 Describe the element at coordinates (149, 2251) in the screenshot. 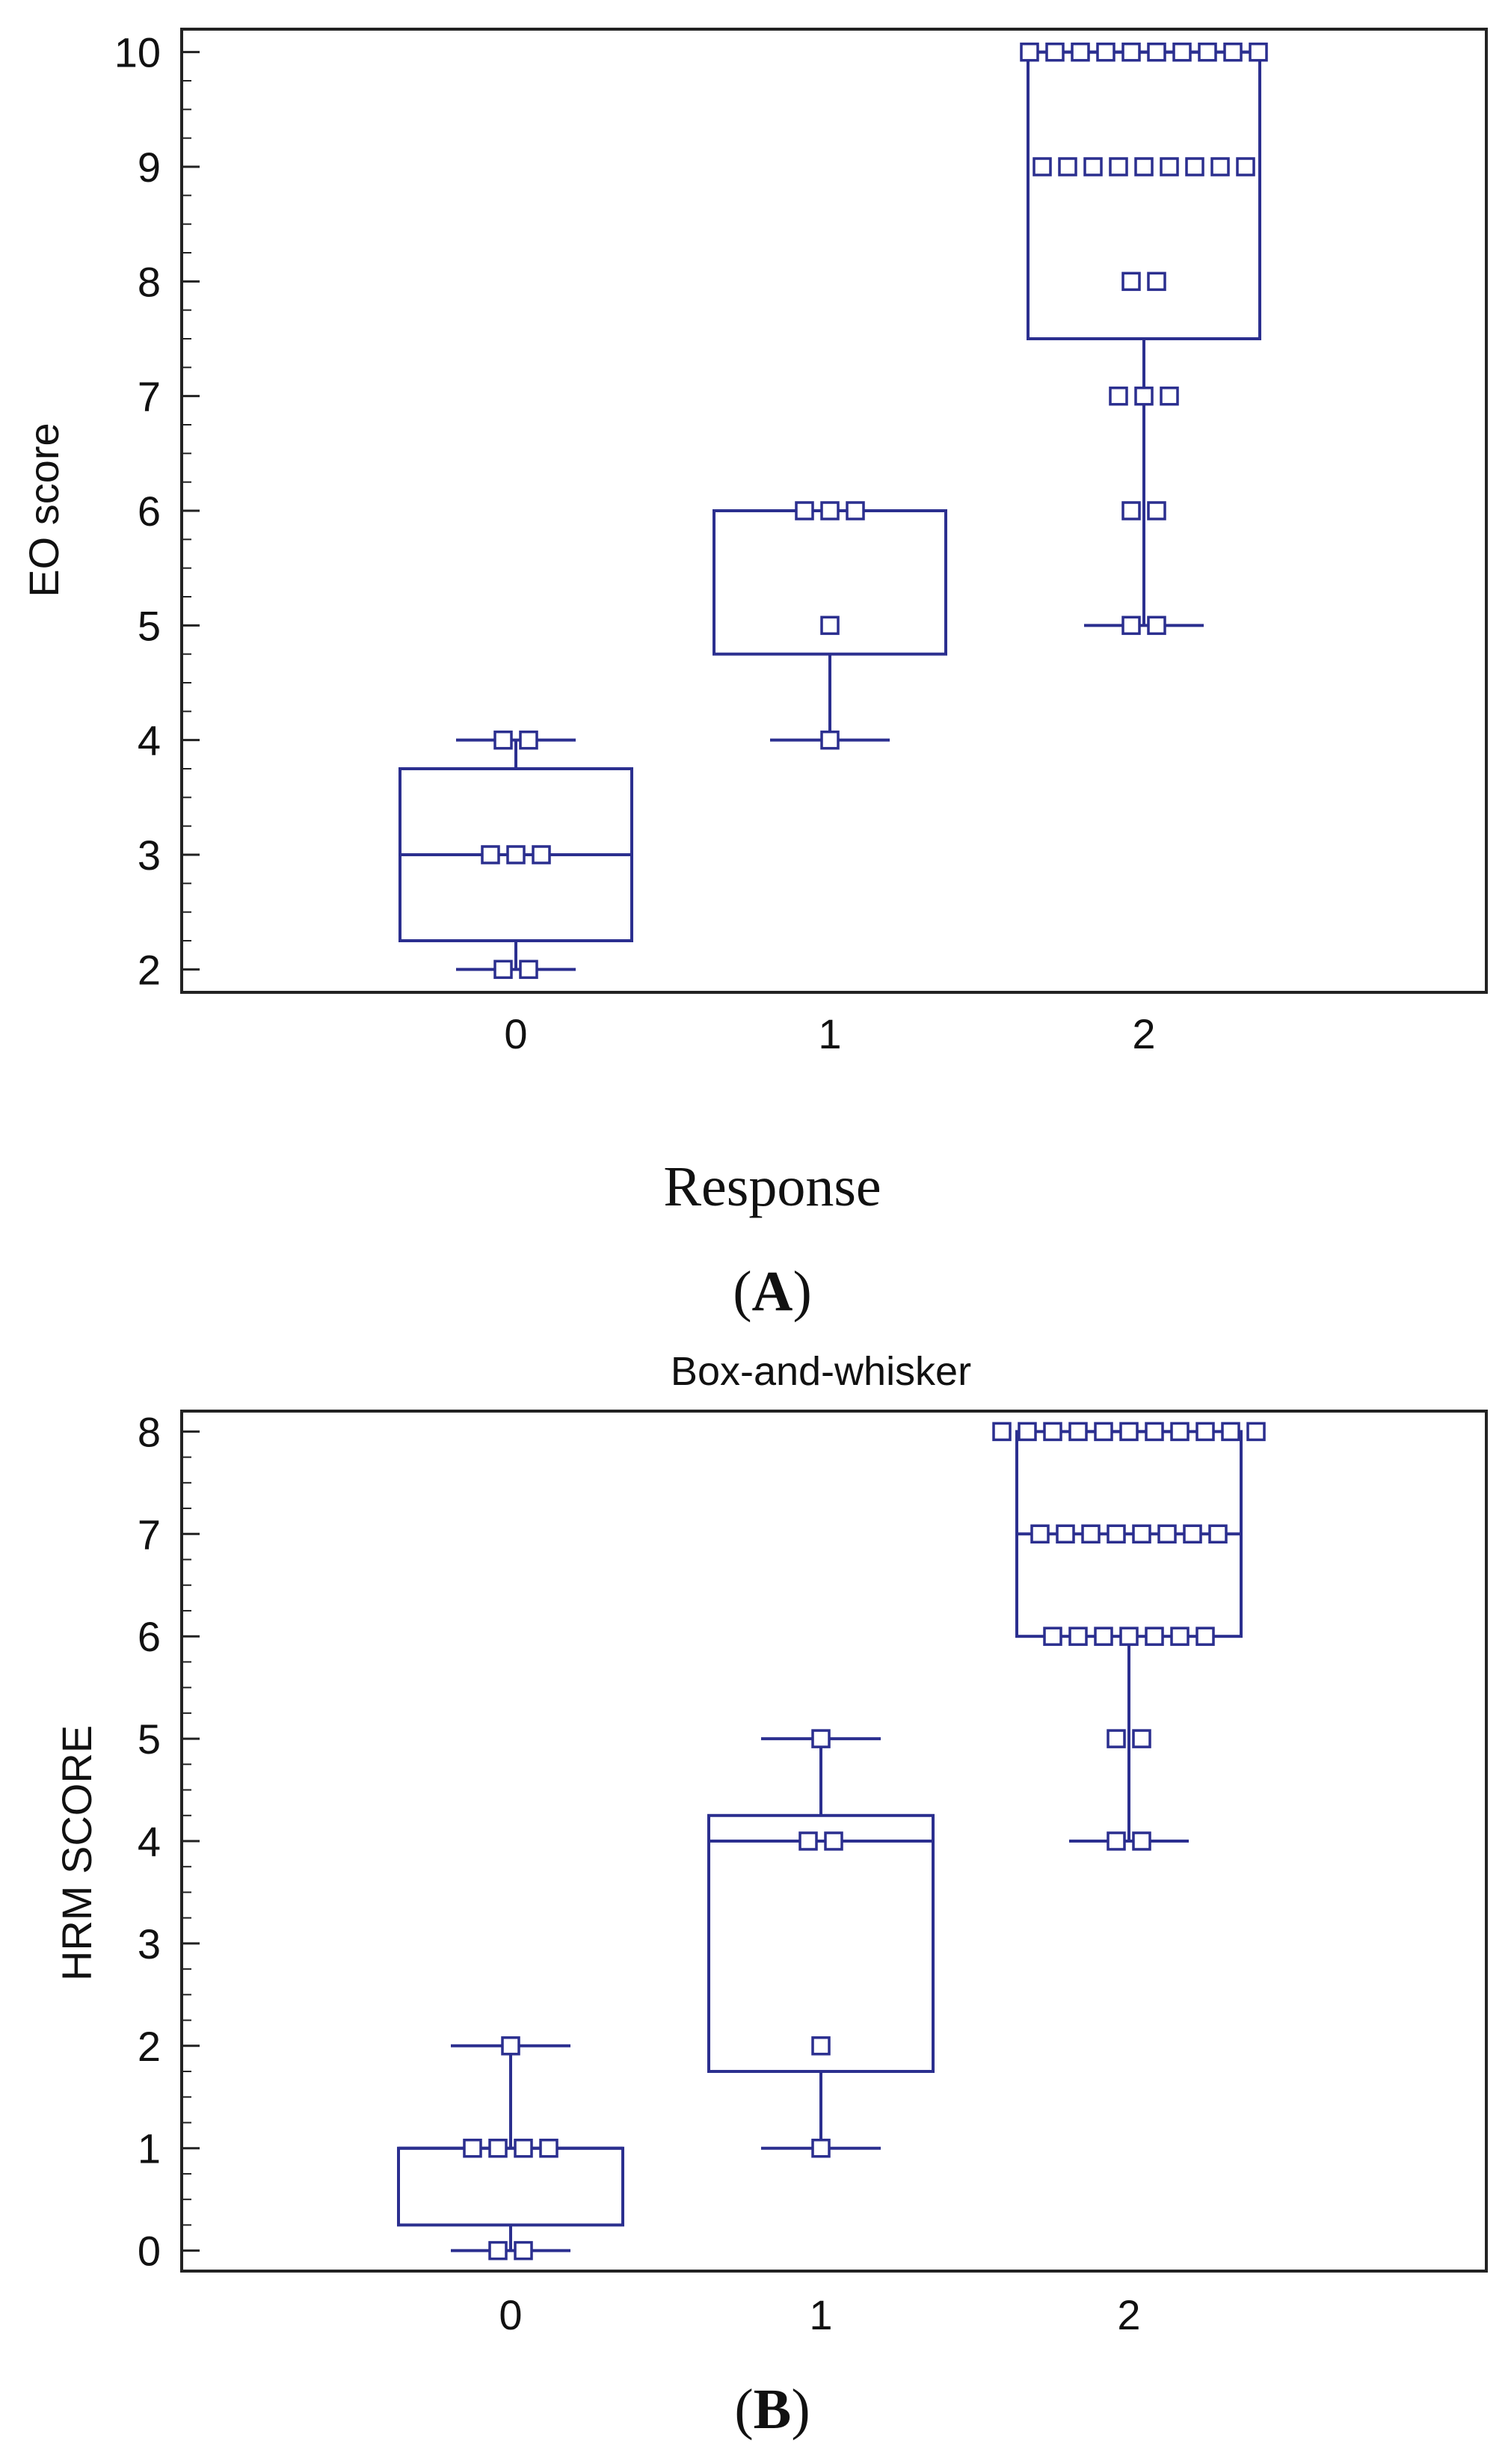

I see `y-tick-label: 0` at that location.